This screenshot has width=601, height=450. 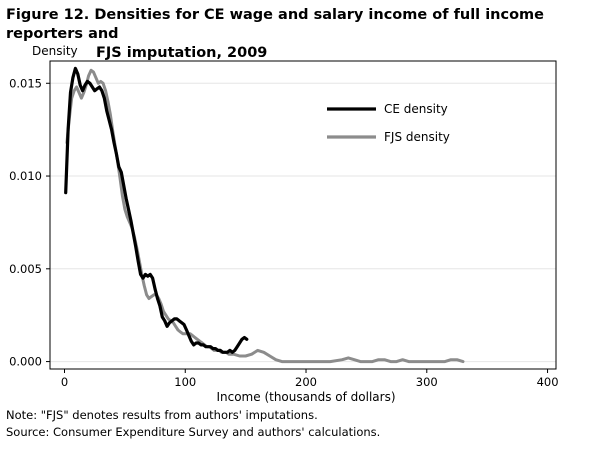 I want to click on x-tick-label: 200, so click(x=306, y=382).